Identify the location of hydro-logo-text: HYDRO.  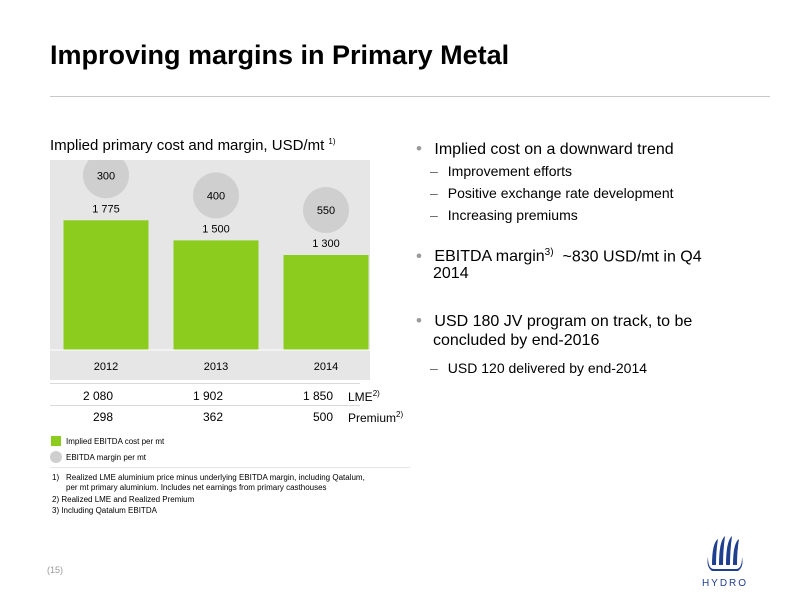
(725, 583).